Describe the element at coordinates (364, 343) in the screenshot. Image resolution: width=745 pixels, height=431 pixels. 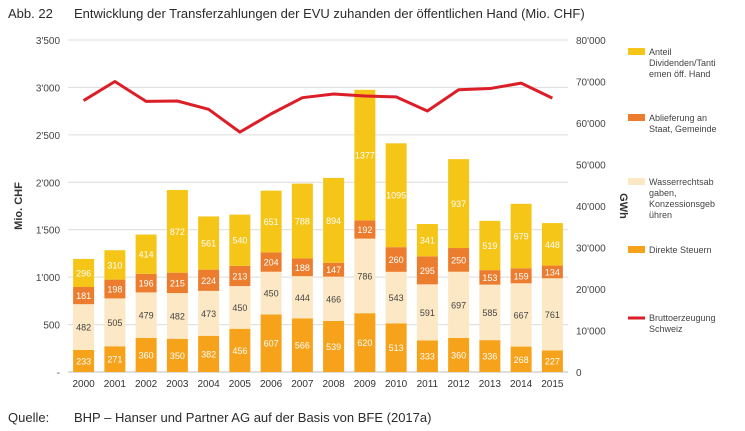
I see `data-label: 620` at that location.